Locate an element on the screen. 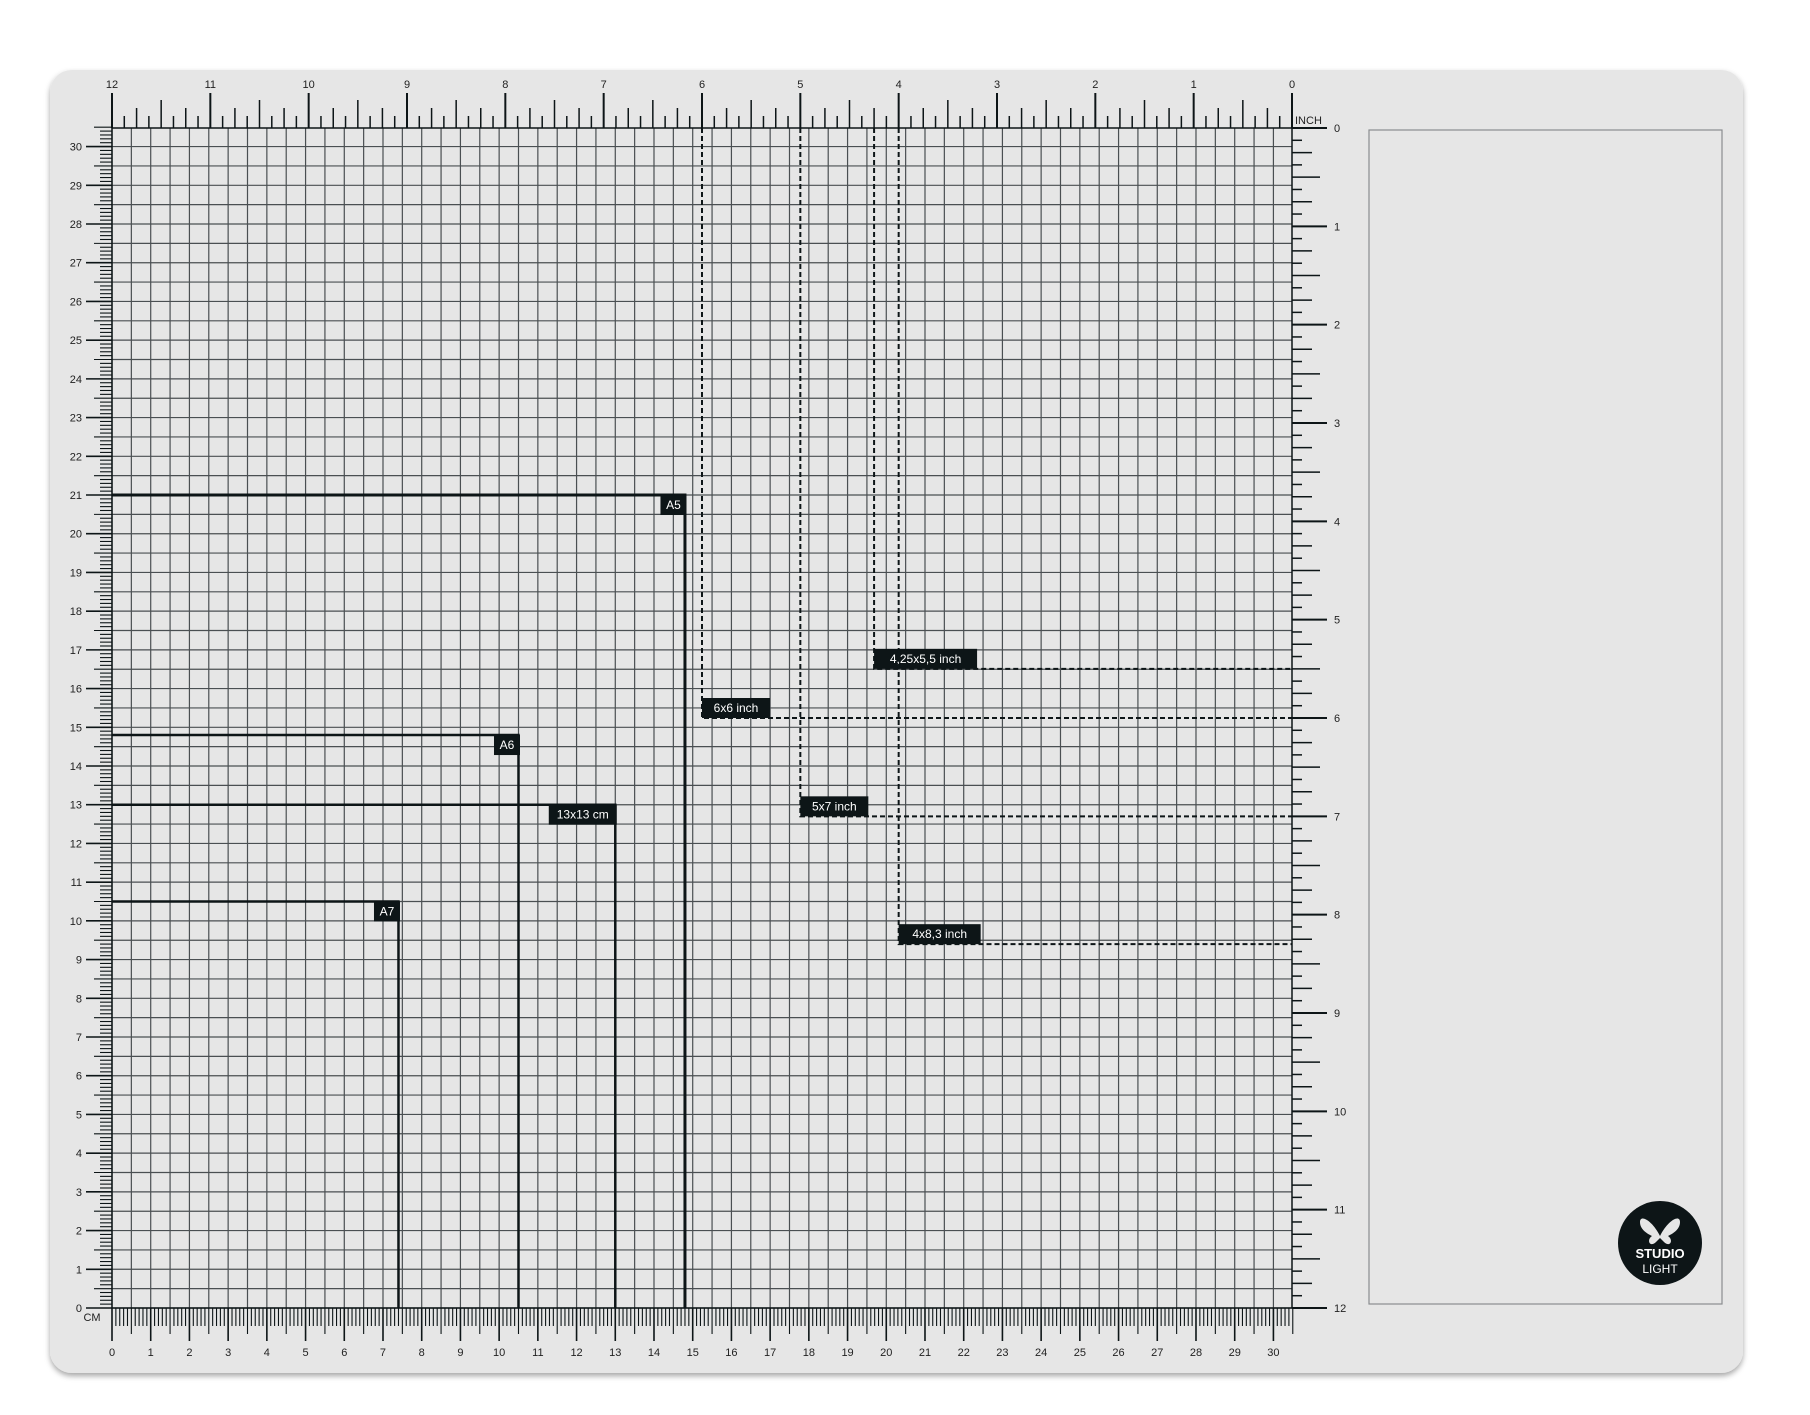 The width and height of the screenshot is (1810, 1415). right-inch-label: 9 is located at coordinates (1337, 1014).